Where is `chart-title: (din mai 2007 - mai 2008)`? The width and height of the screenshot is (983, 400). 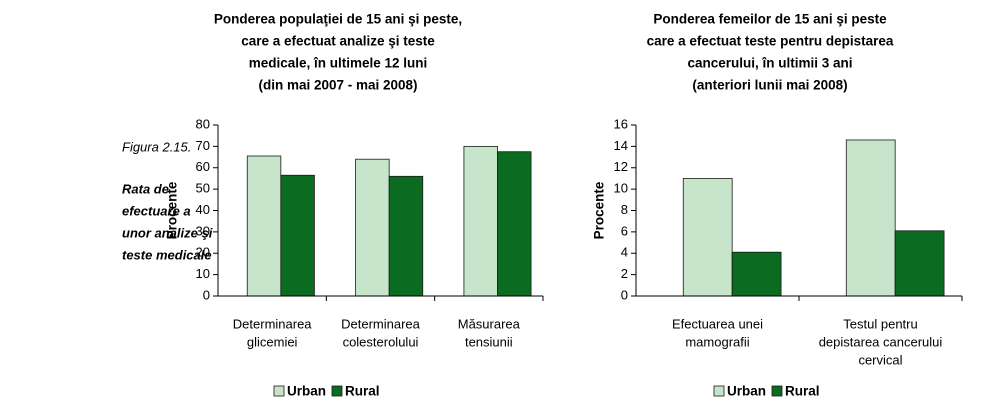
chart-title: (din mai 2007 - mai 2008) is located at coordinates (337, 85).